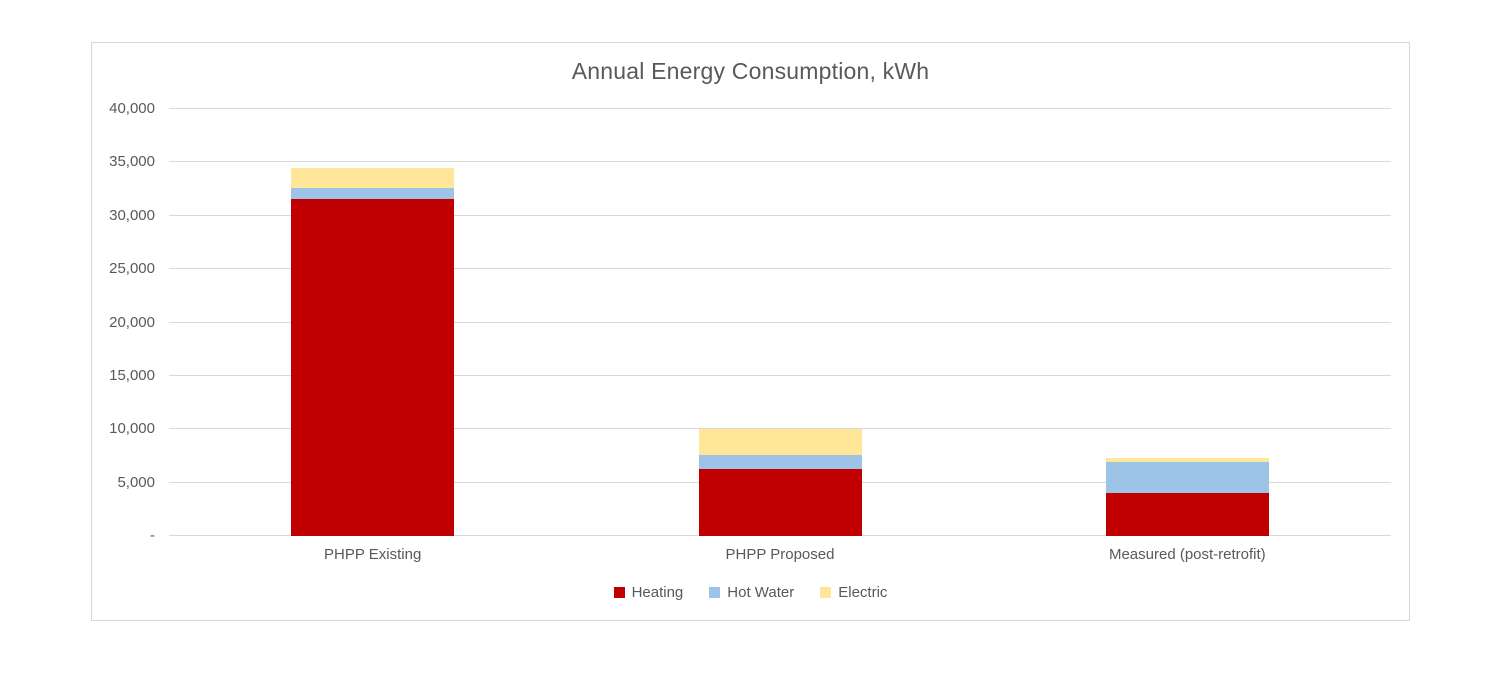  What do you see at coordinates (132, 162) in the screenshot?
I see `y-tick-label: 35,000` at bounding box center [132, 162].